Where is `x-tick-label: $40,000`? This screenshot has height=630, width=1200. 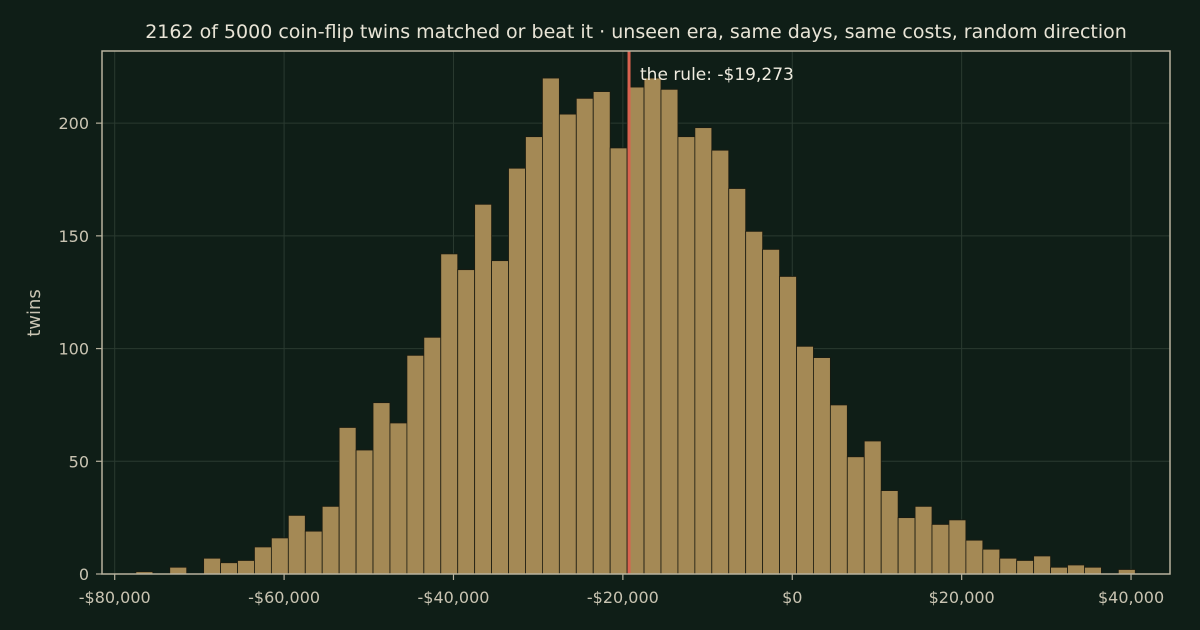
x-tick-label: $40,000 is located at coordinates (1131, 597).